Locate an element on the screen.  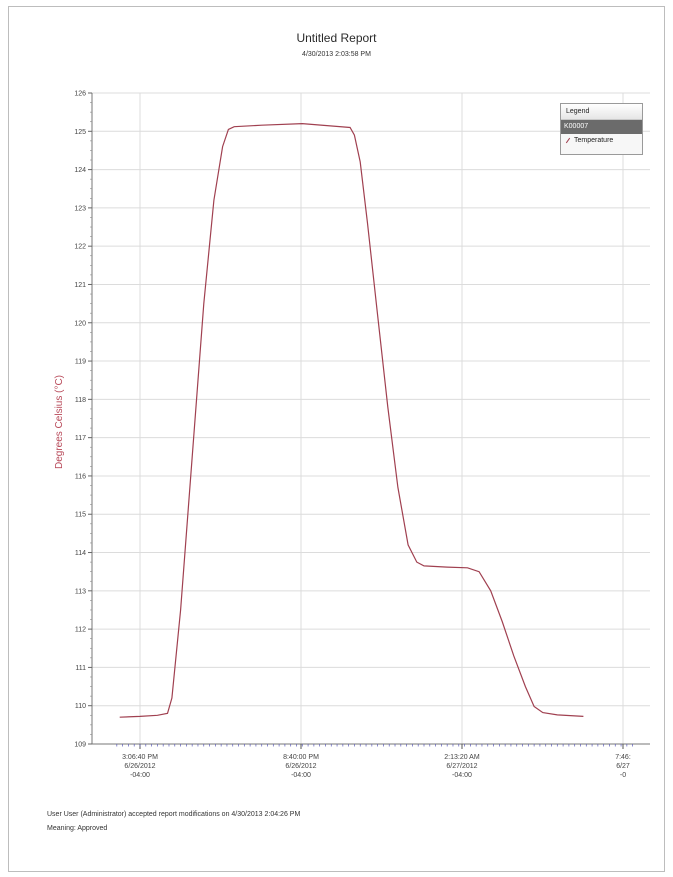
x-tick-label: 3:06:40 PM is located at coordinates (140, 757).